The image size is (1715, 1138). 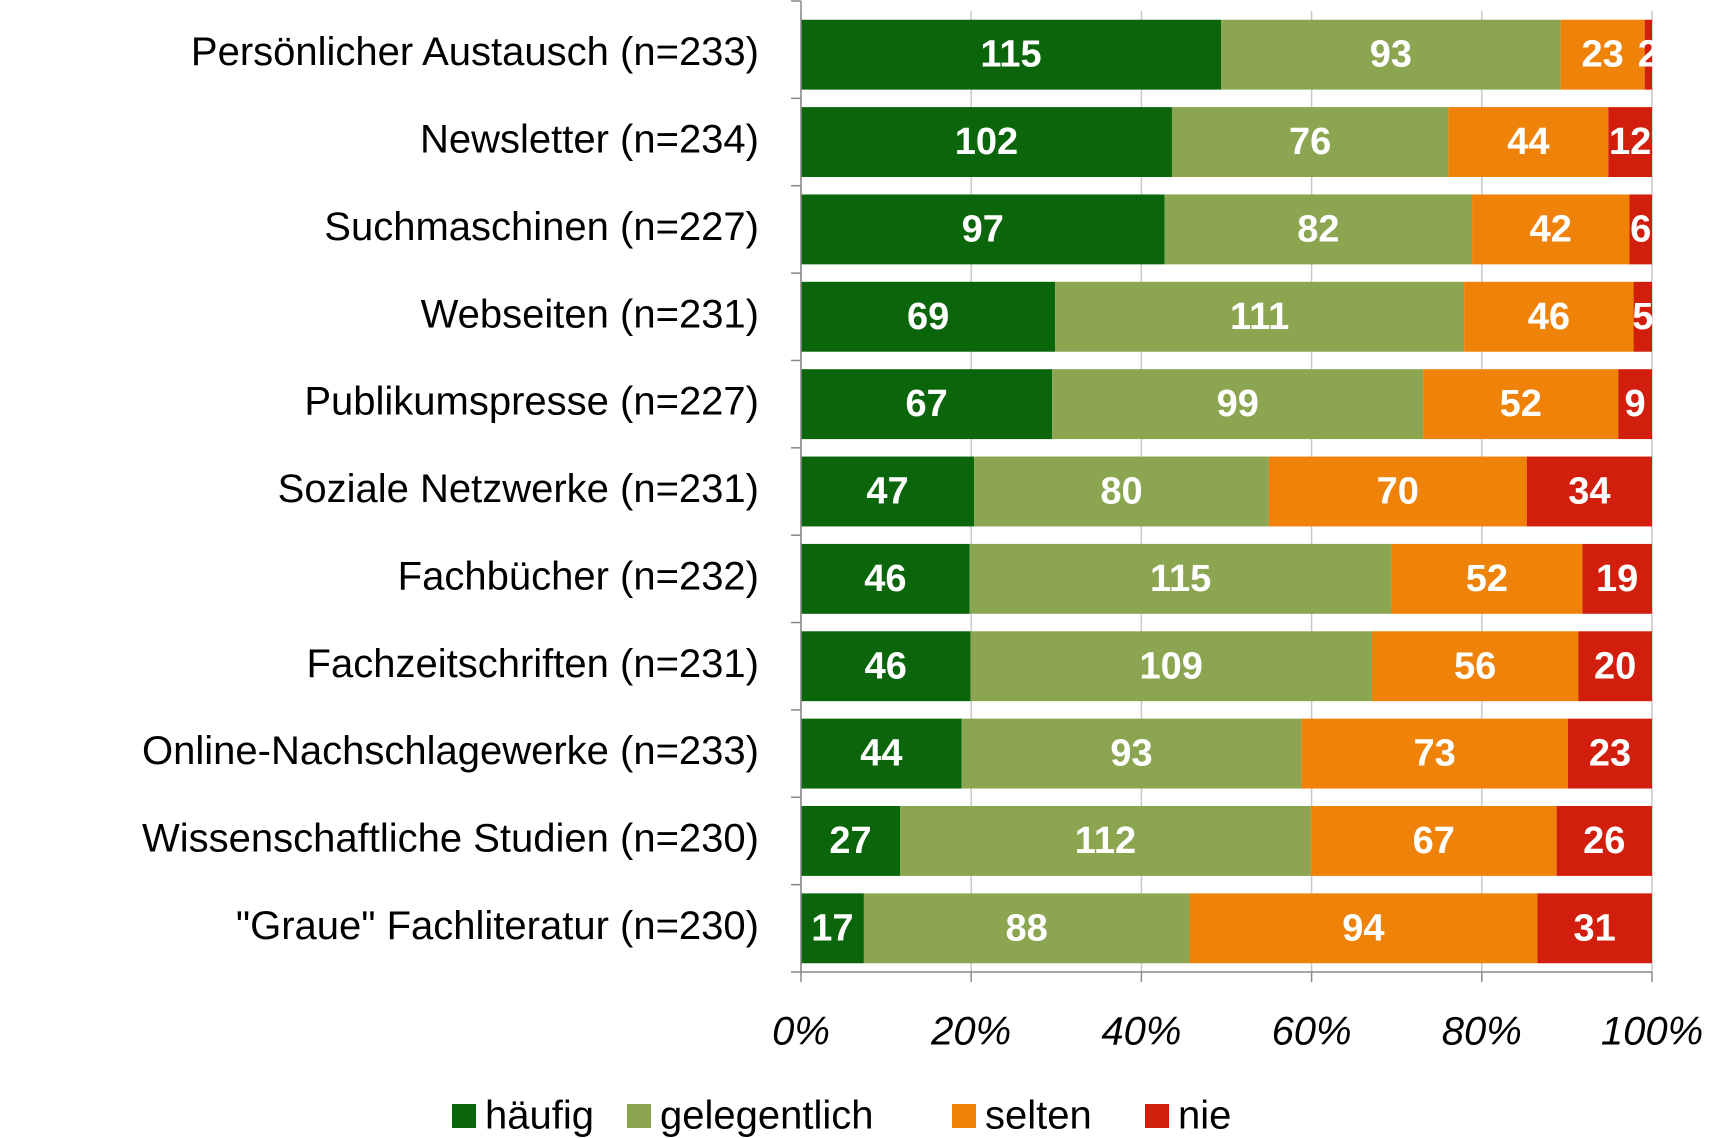 I want to click on category-label: Persönlicher Austausch (n=233), so click(x=475, y=52).